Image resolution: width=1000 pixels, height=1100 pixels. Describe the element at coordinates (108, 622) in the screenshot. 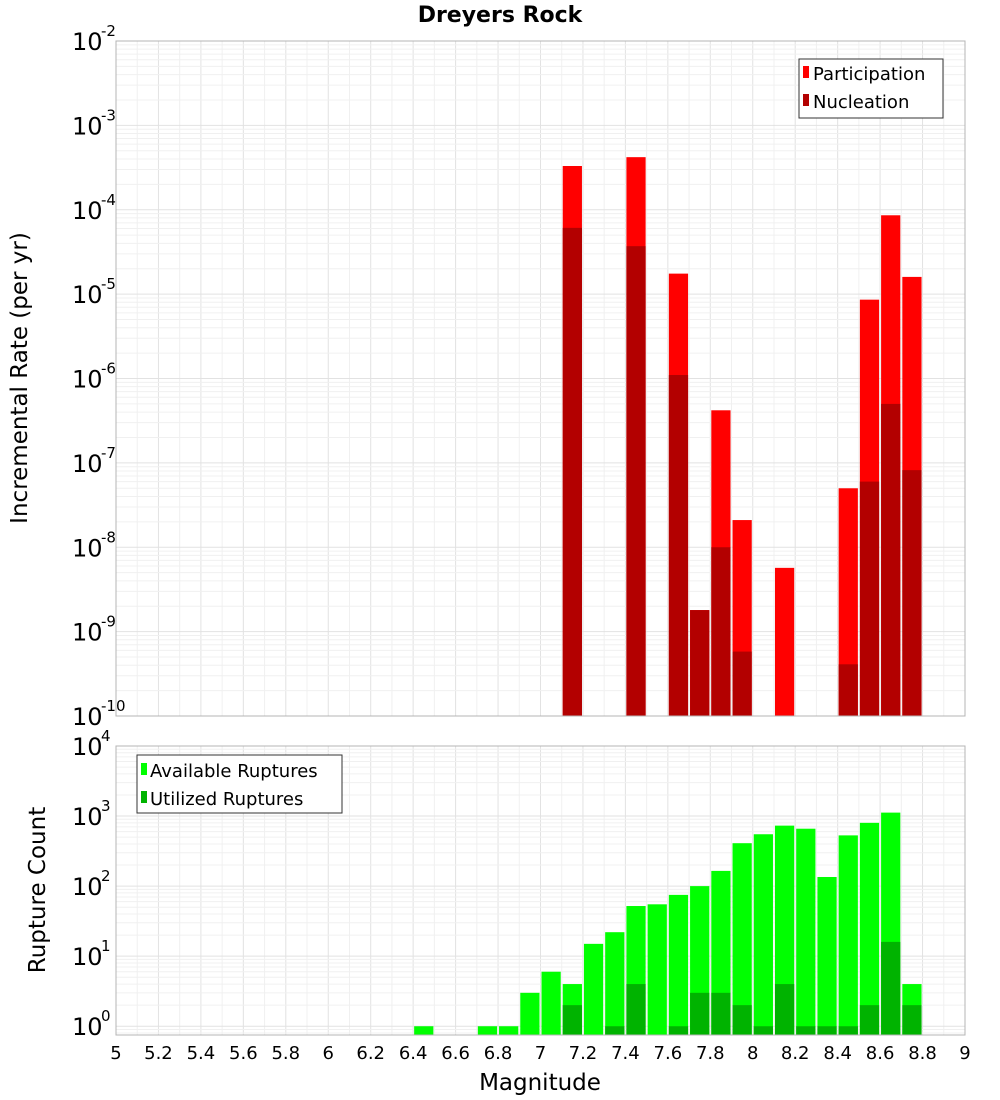

I see `y-tick-exponent: -9` at that location.